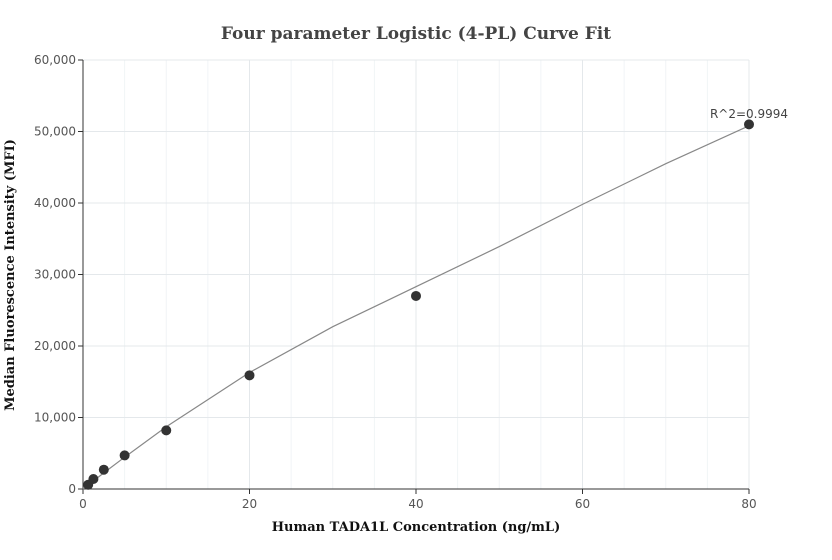 The width and height of the screenshot is (832, 560). Describe the element at coordinates (55, 132) in the screenshot. I see `y-tick-label: 50,000` at that location.